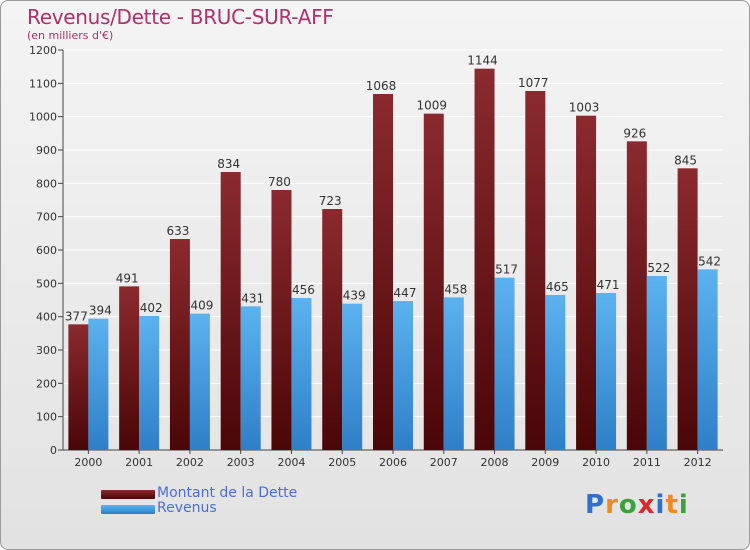 This screenshot has height=550, width=750. What do you see at coordinates (250, 378) in the screenshot?
I see `bar-revenue-2003` at bounding box center [250, 378].